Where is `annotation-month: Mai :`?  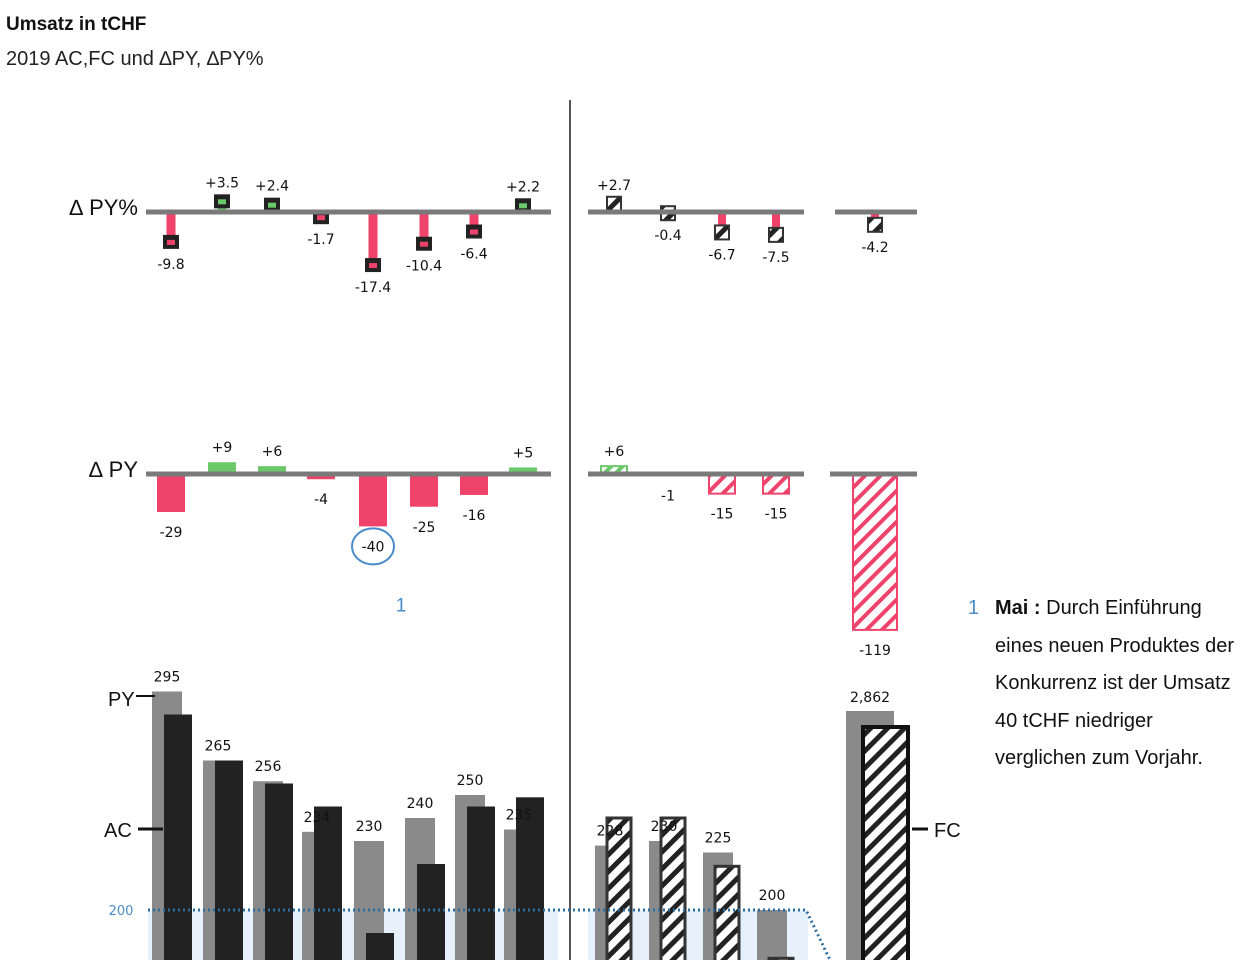
annotation-month: Mai : is located at coordinates (1018, 608).